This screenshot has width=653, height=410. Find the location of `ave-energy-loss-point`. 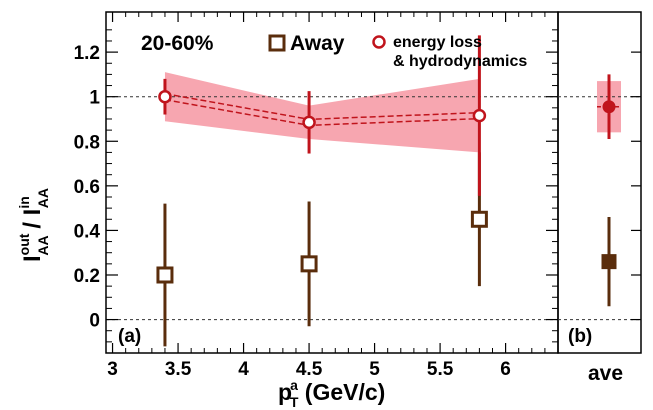

ave-energy-loss-point is located at coordinates (609, 107).